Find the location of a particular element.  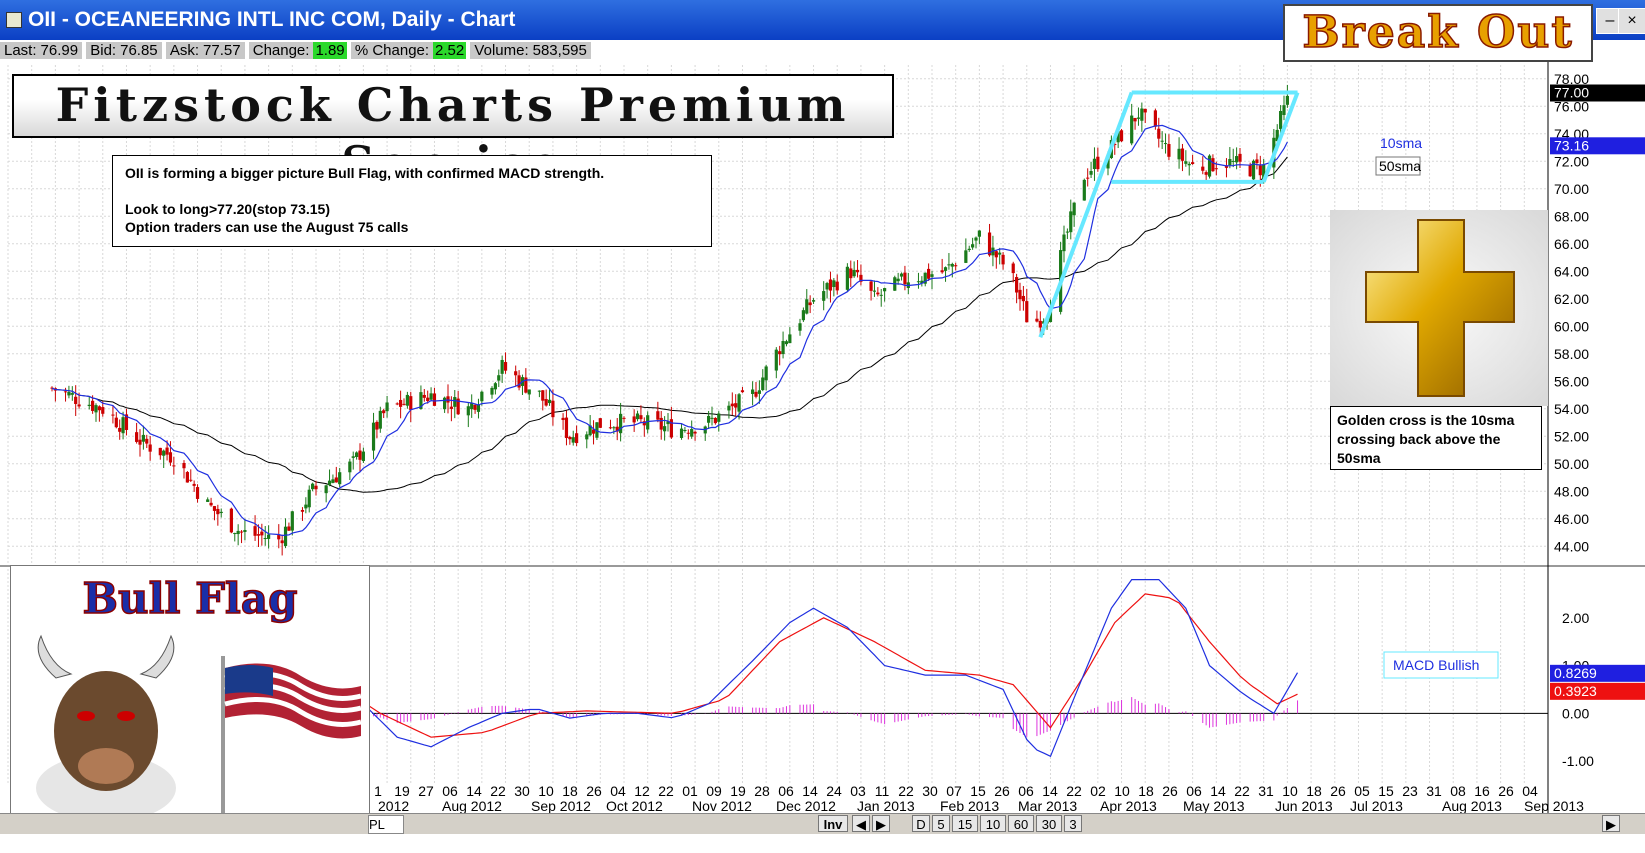

price-tick-label: 46.00 is located at coordinates (1571, 519).